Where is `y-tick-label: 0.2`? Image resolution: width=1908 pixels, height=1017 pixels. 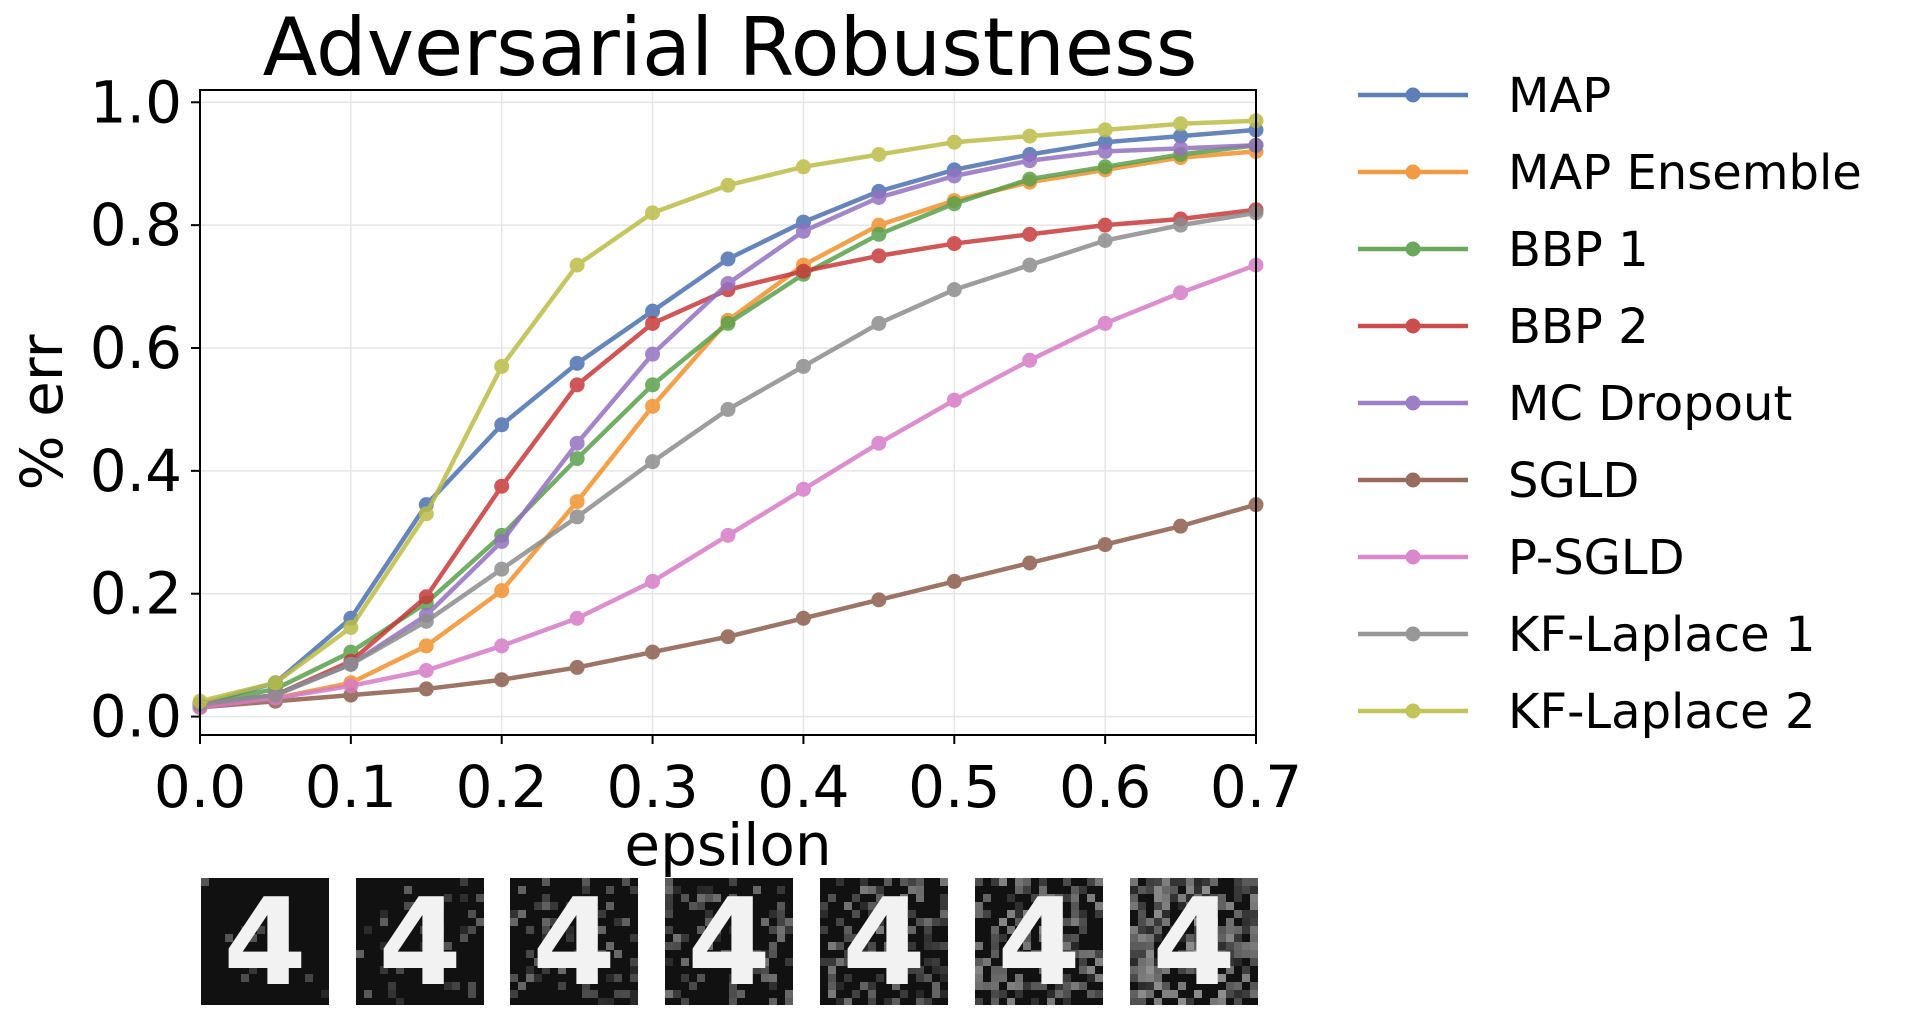
y-tick-label: 0.2 is located at coordinates (136, 594).